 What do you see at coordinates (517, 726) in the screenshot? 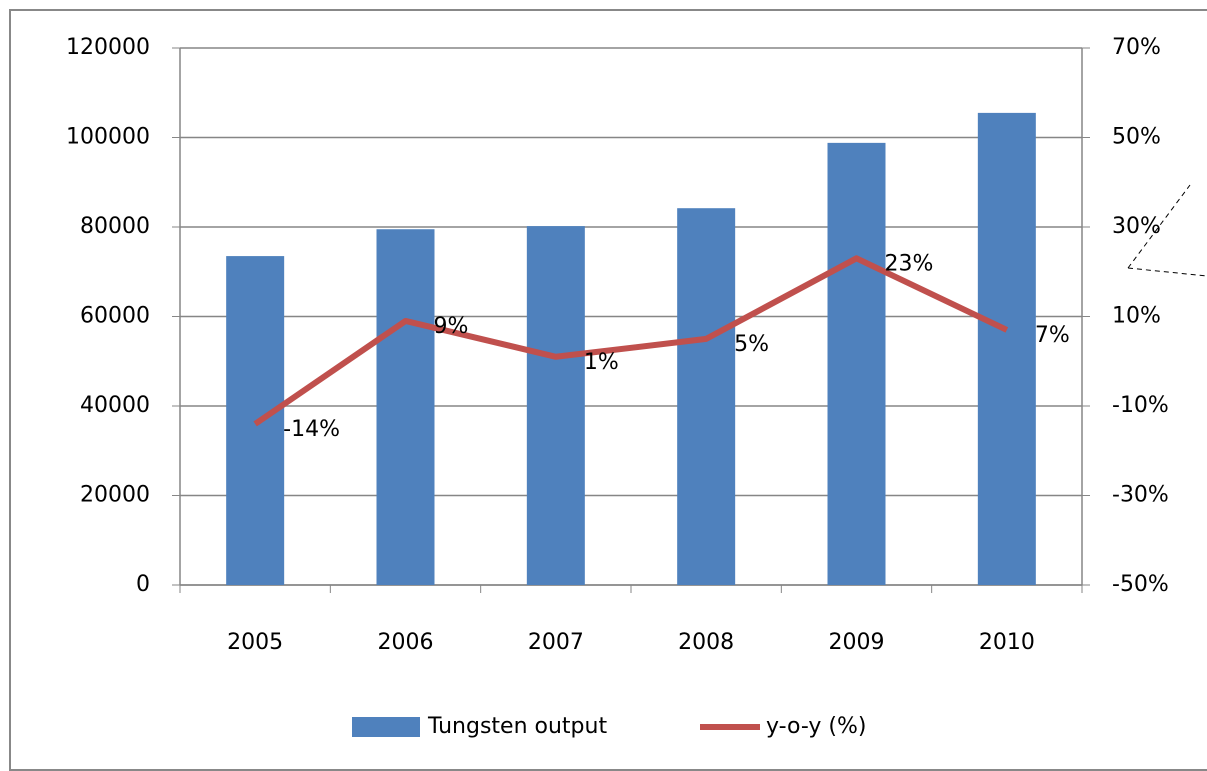
I see `legend-label: Tungsten output` at bounding box center [517, 726].